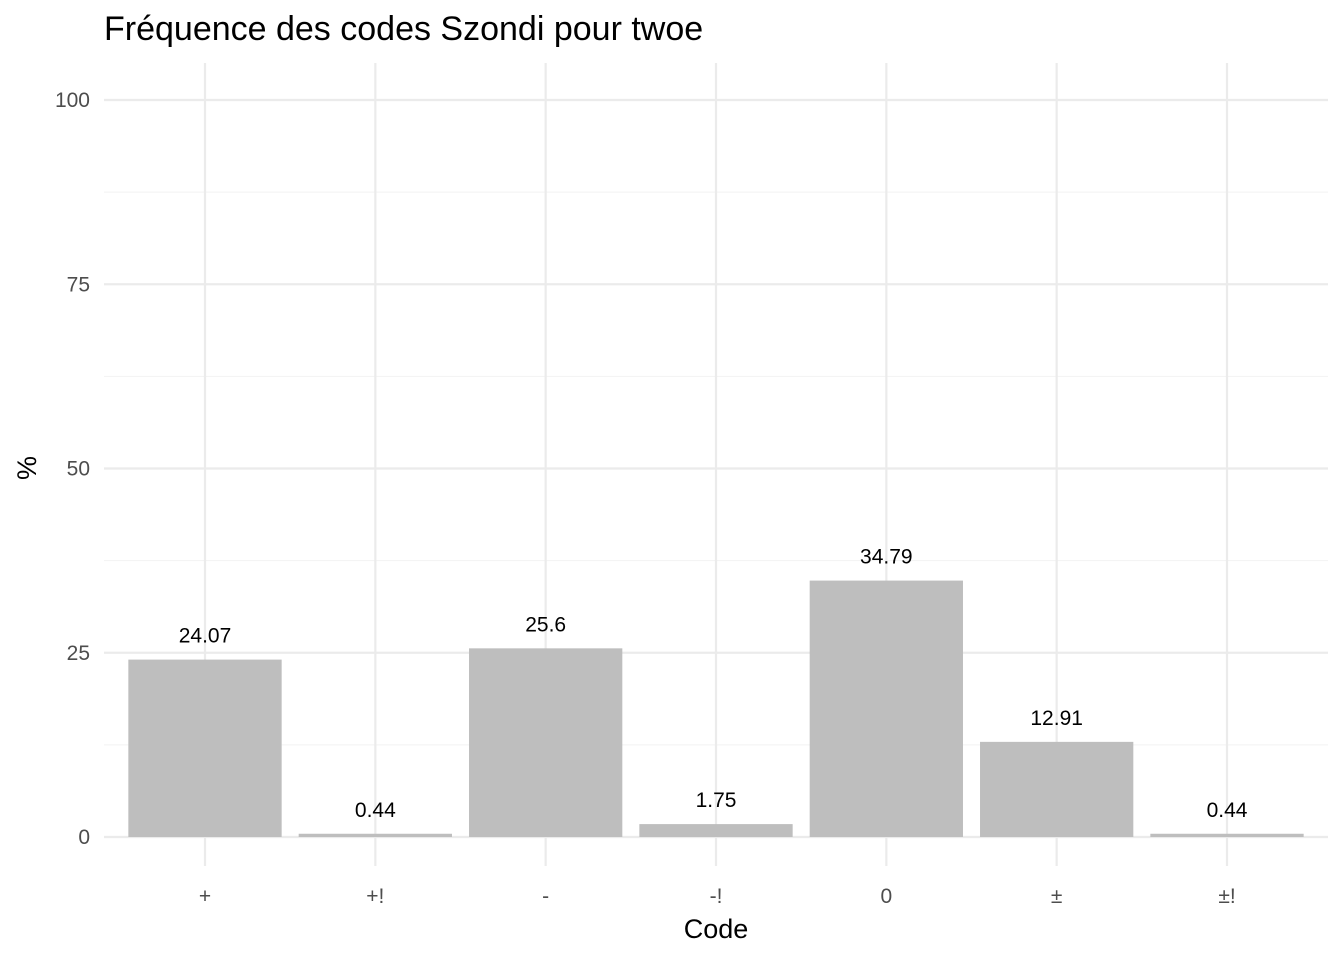  Describe the element at coordinates (1056, 718) in the screenshot. I see `data-label: 12.91` at that location.